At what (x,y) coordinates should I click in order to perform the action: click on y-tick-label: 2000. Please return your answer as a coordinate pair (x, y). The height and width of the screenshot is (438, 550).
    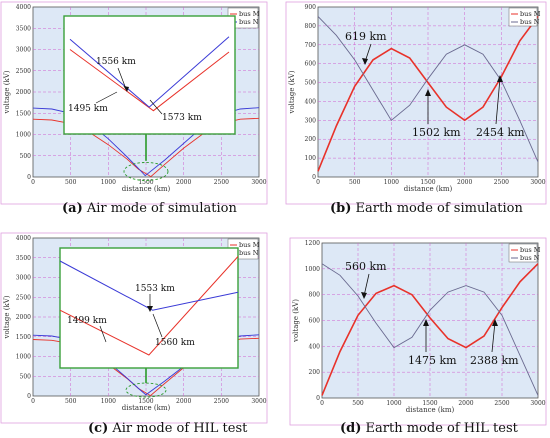
    Looking at the image, I should click on (23, 92).